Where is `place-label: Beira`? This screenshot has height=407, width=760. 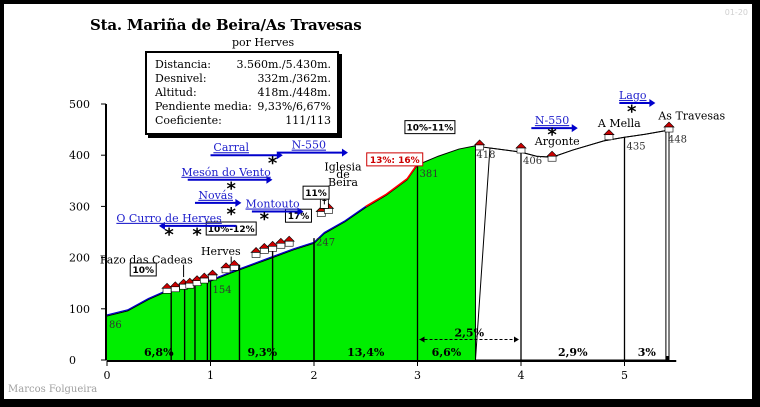
place-label: Beira is located at coordinates (343, 182).